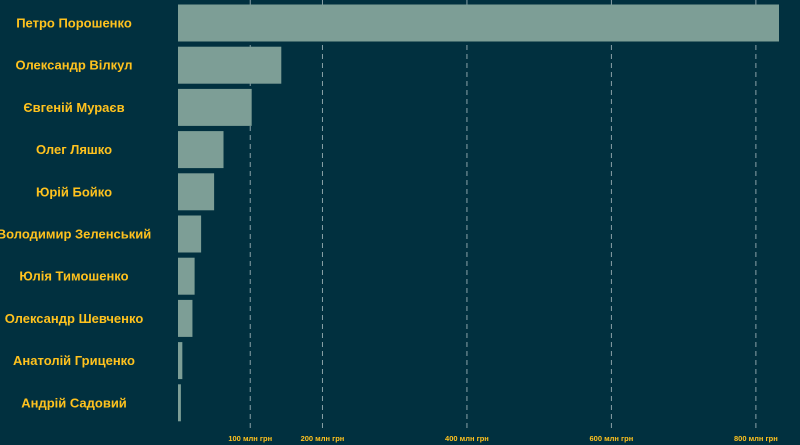 This screenshot has height=445, width=800. I want to click on category-label: Юрій Бойко, so click(74, 191).